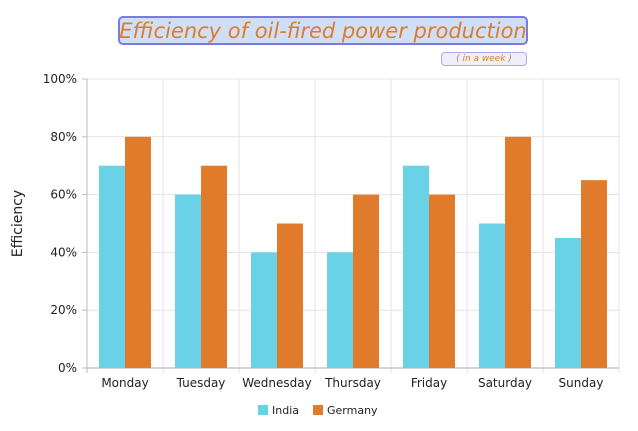 The height and width of the screenshot is (431, 638). What do you see at coordinates (442, 281) in the screenshot?
I see `bar-germany-friday` at bounding box center [442, 281].